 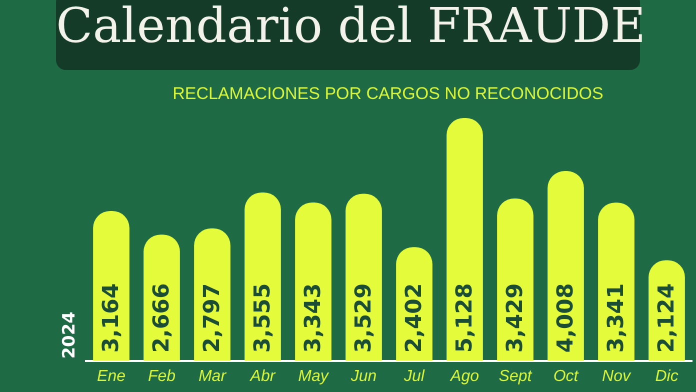 What do you see at coordinates (351, 27) in the screenshot?
I see `chart-title: Calendario del FRAUDE` at bounding box center [351, 27].